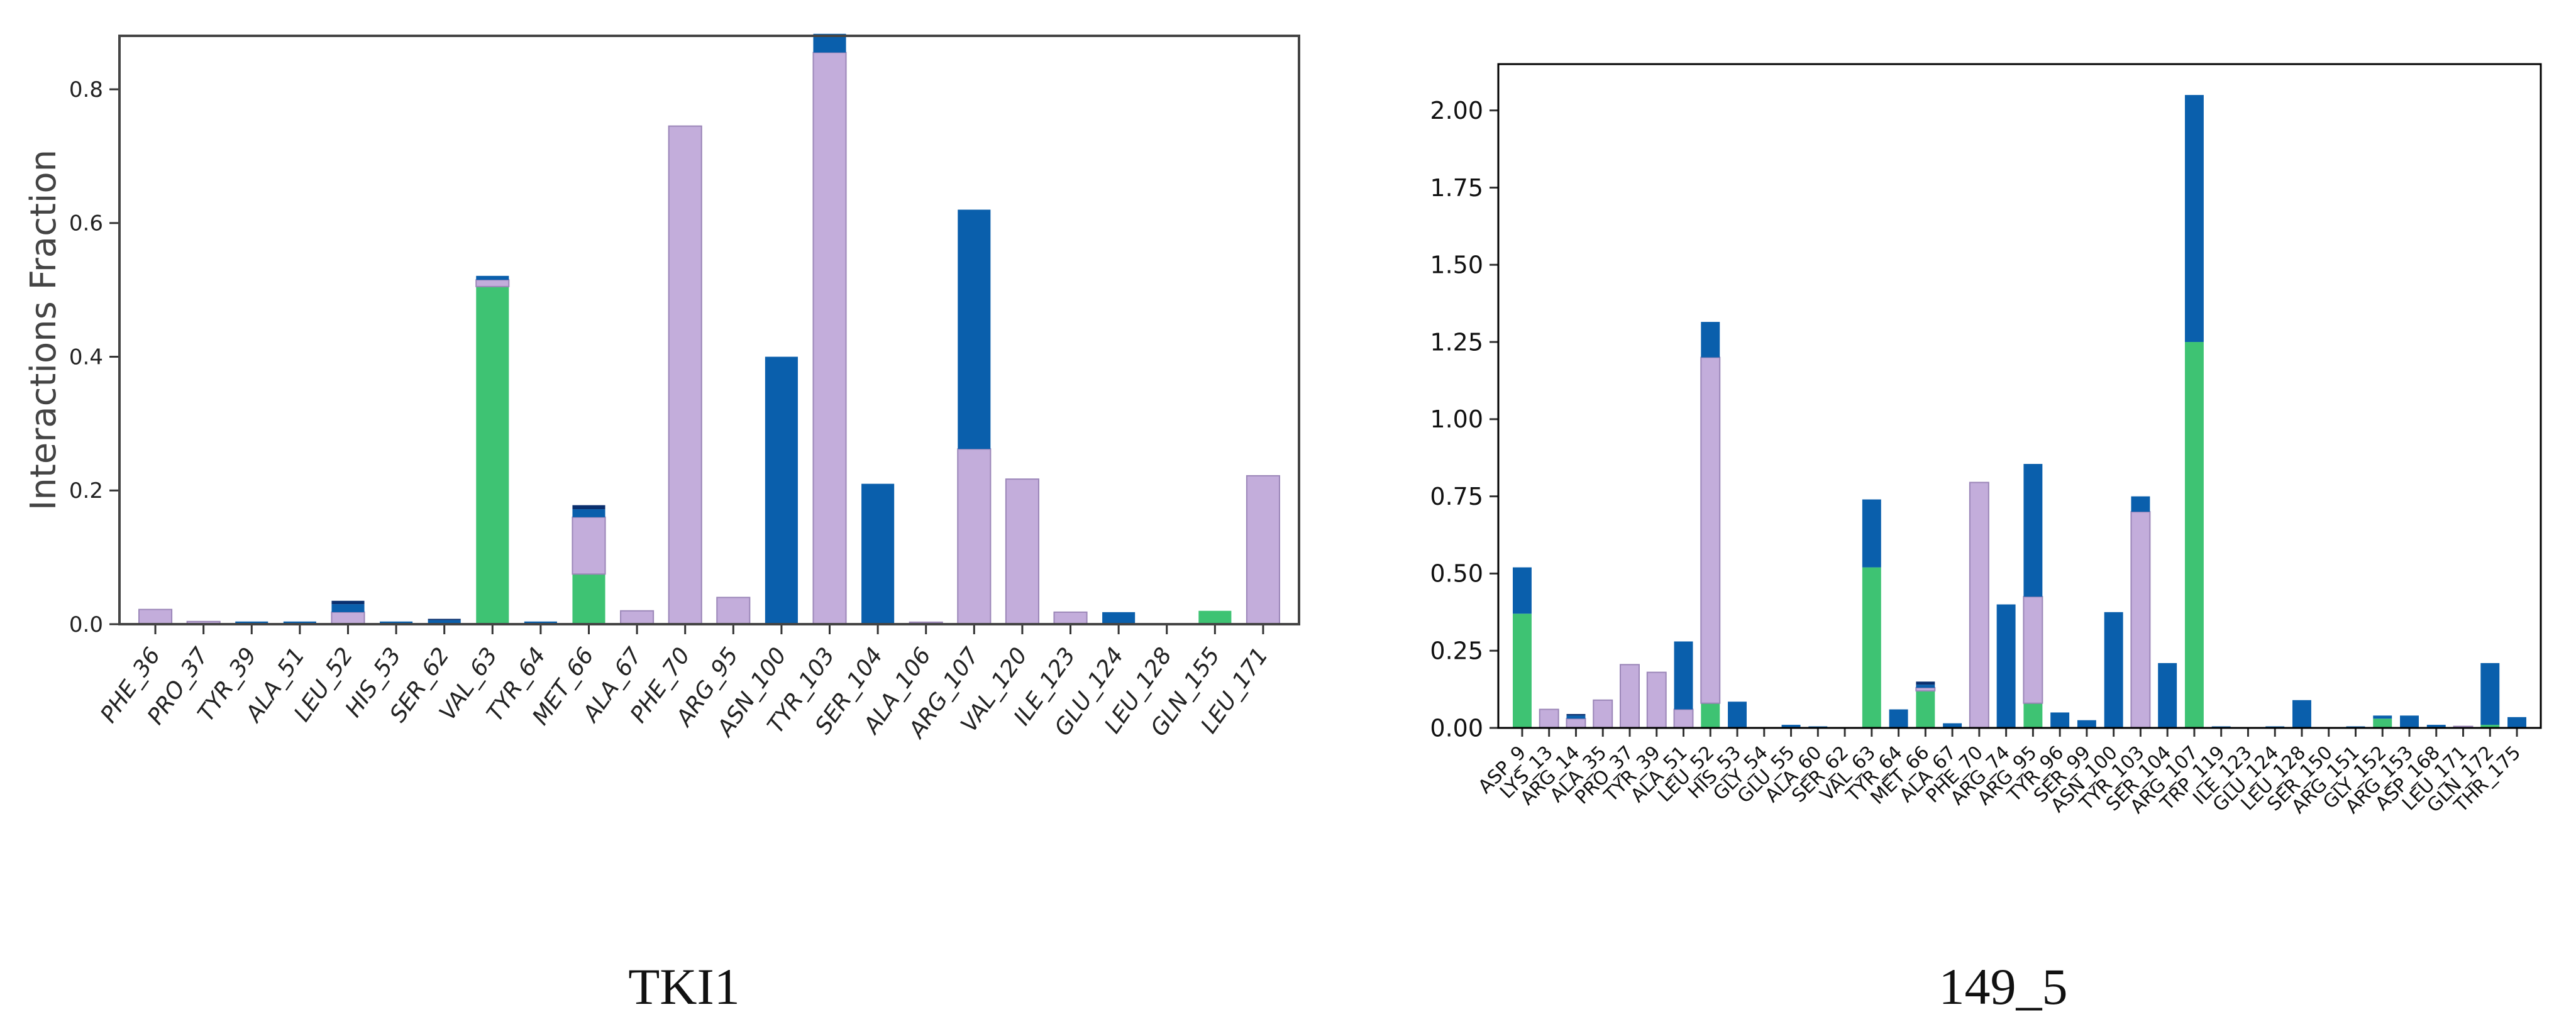  What do you see at coordinates (2003, 986) in the screenshot?
I see `panel-caption: 149_5` at bounding box center [2003, 986].